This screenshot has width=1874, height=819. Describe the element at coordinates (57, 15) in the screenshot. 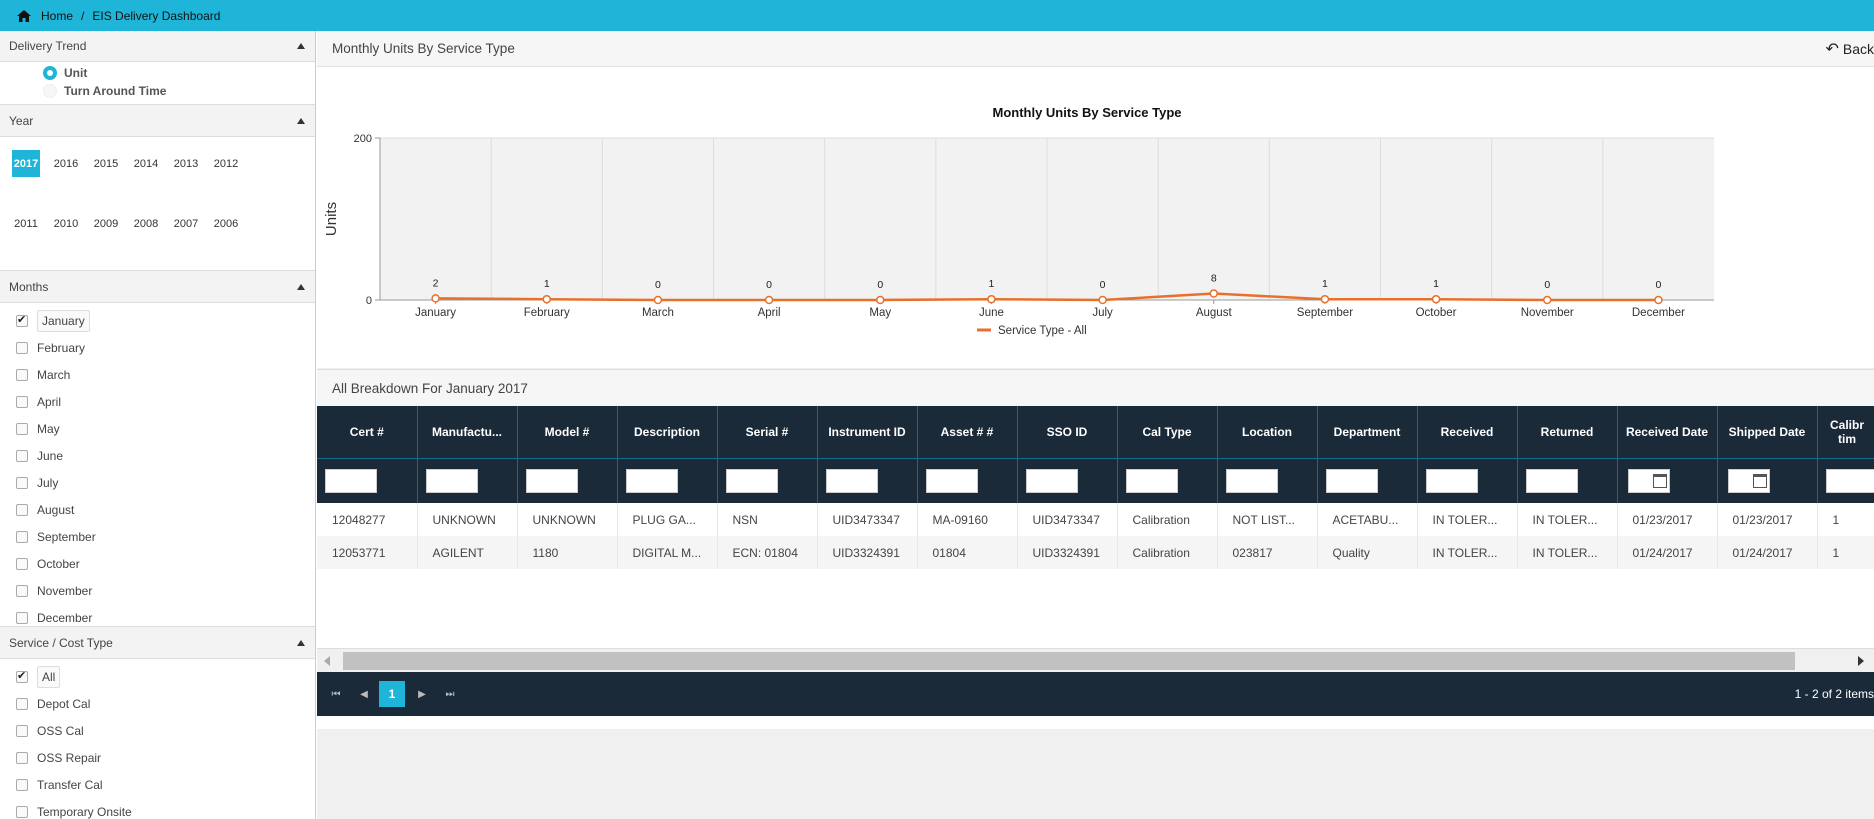

I see `breadcrumb-home-link: Home` at that location.